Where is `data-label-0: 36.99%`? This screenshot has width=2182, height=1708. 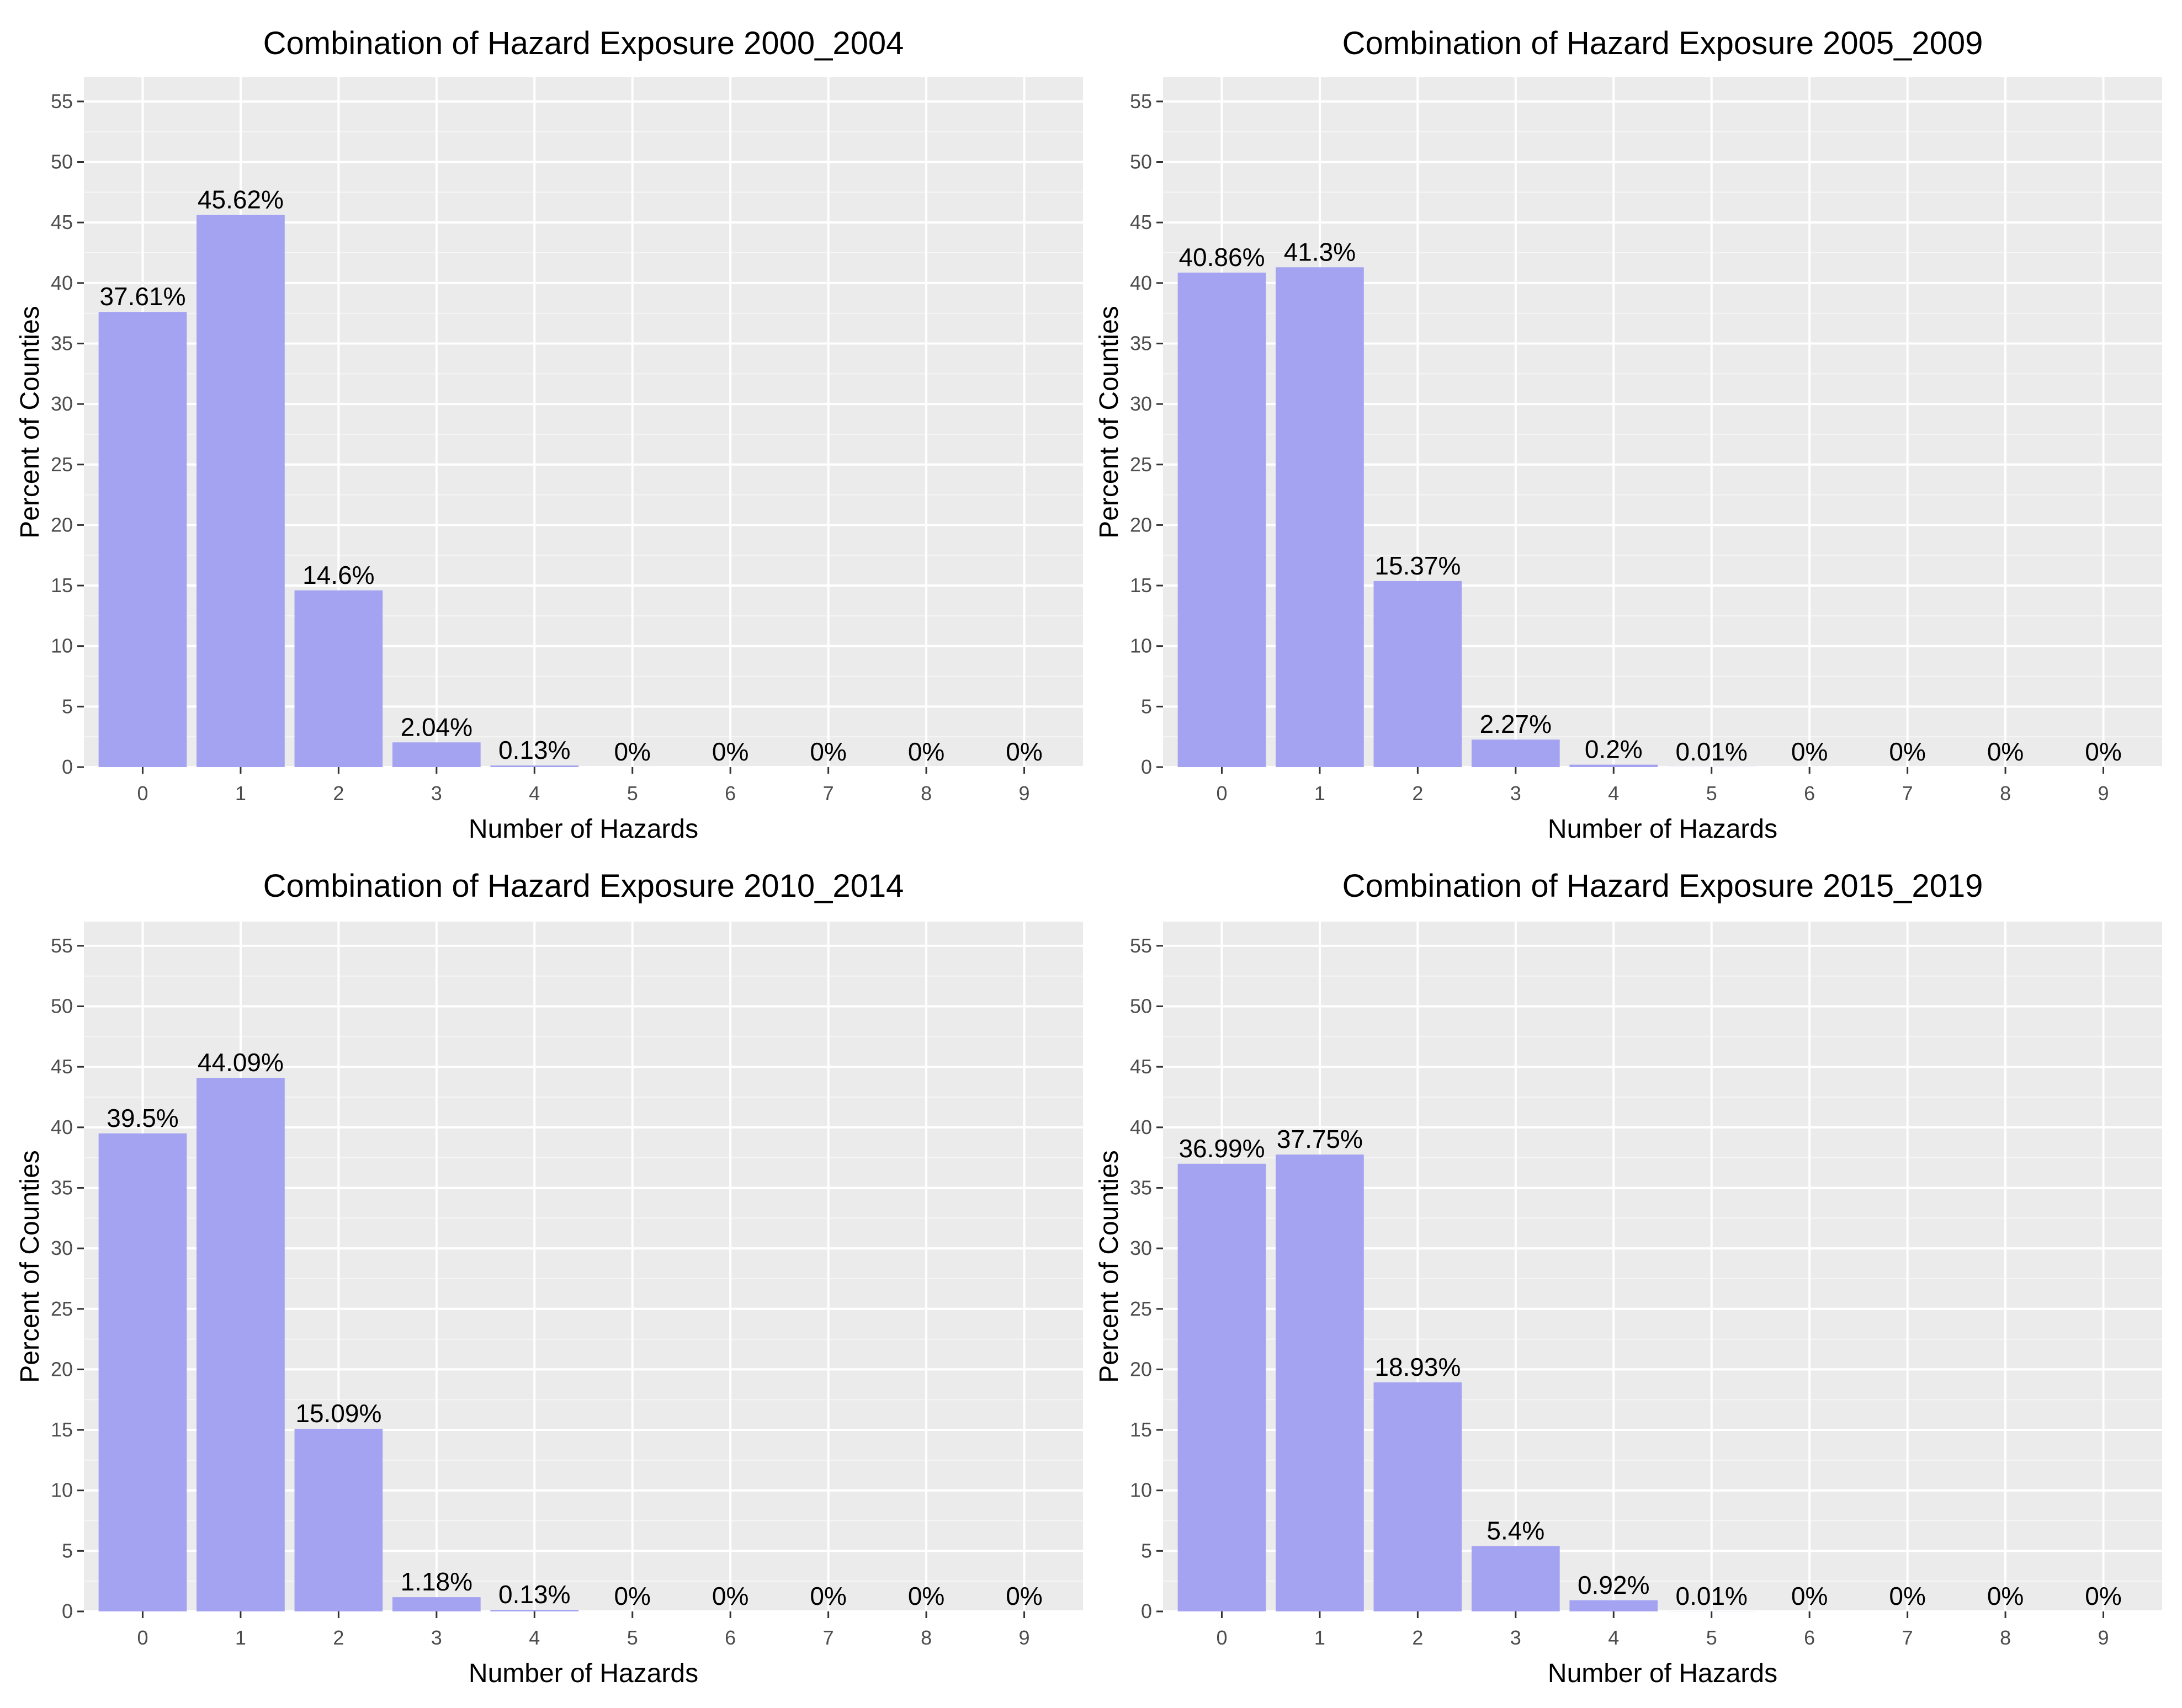
data-label-0: 36.99% is located at coordinates (1221, 1148).